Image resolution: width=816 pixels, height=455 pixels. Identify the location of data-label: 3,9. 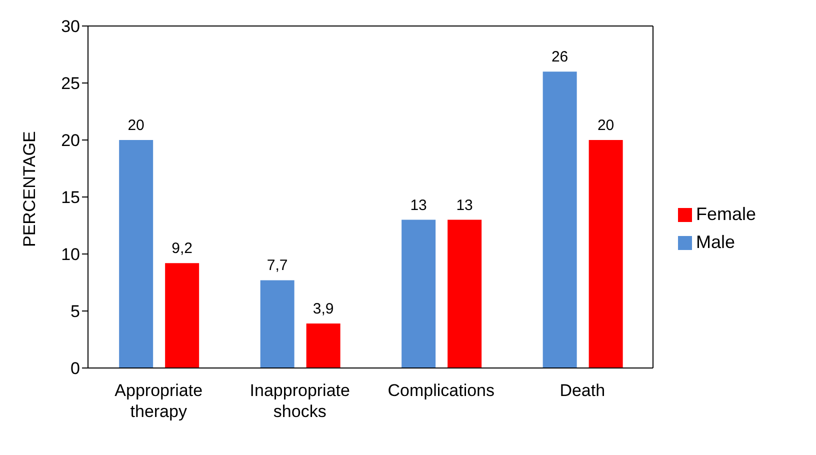
(323, 309).